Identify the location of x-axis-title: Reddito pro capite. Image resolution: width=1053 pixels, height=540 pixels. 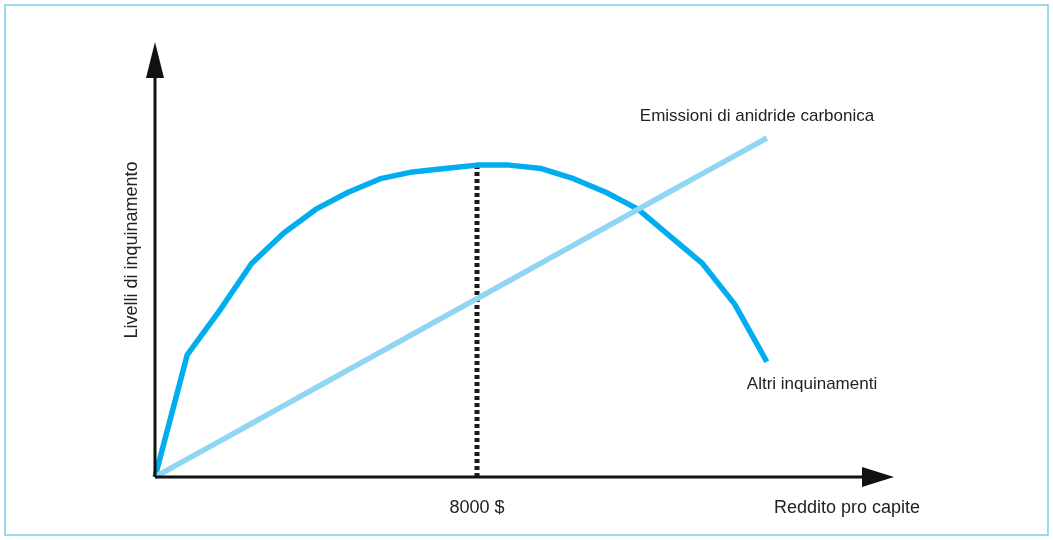
(847, 507).